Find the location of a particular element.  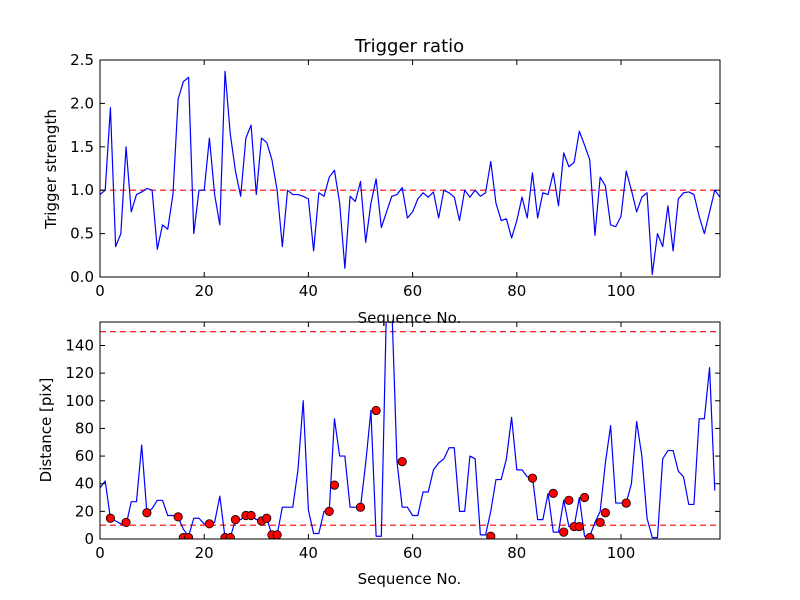

bottom-x-tick-label-0: 0 is located at coordinates (100, 553).